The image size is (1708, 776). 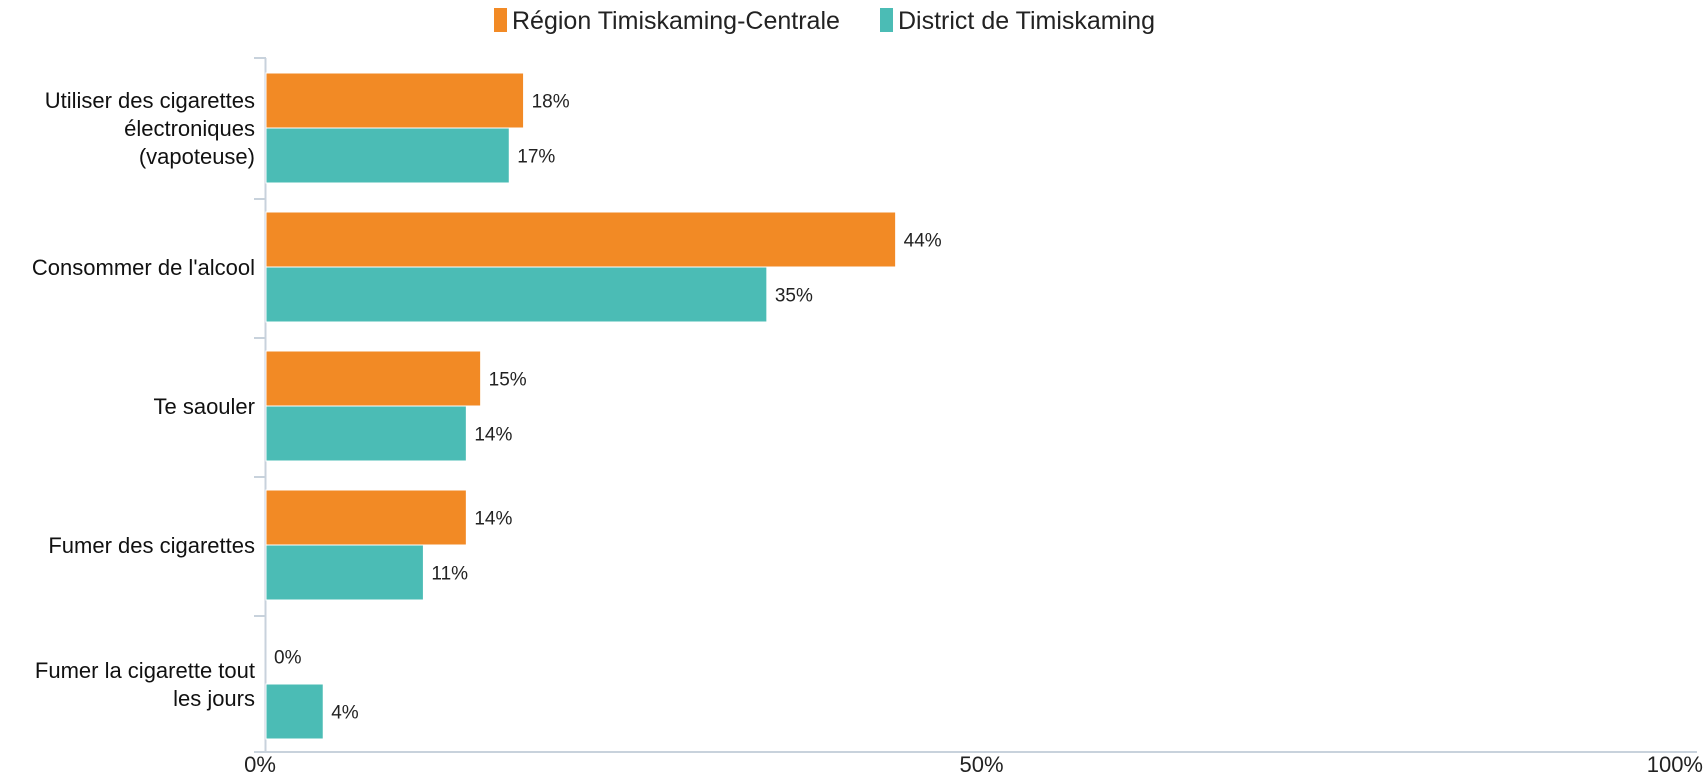 I want to click on category-label-3: Fumer des cigarettes, so click(x=151, y=545).